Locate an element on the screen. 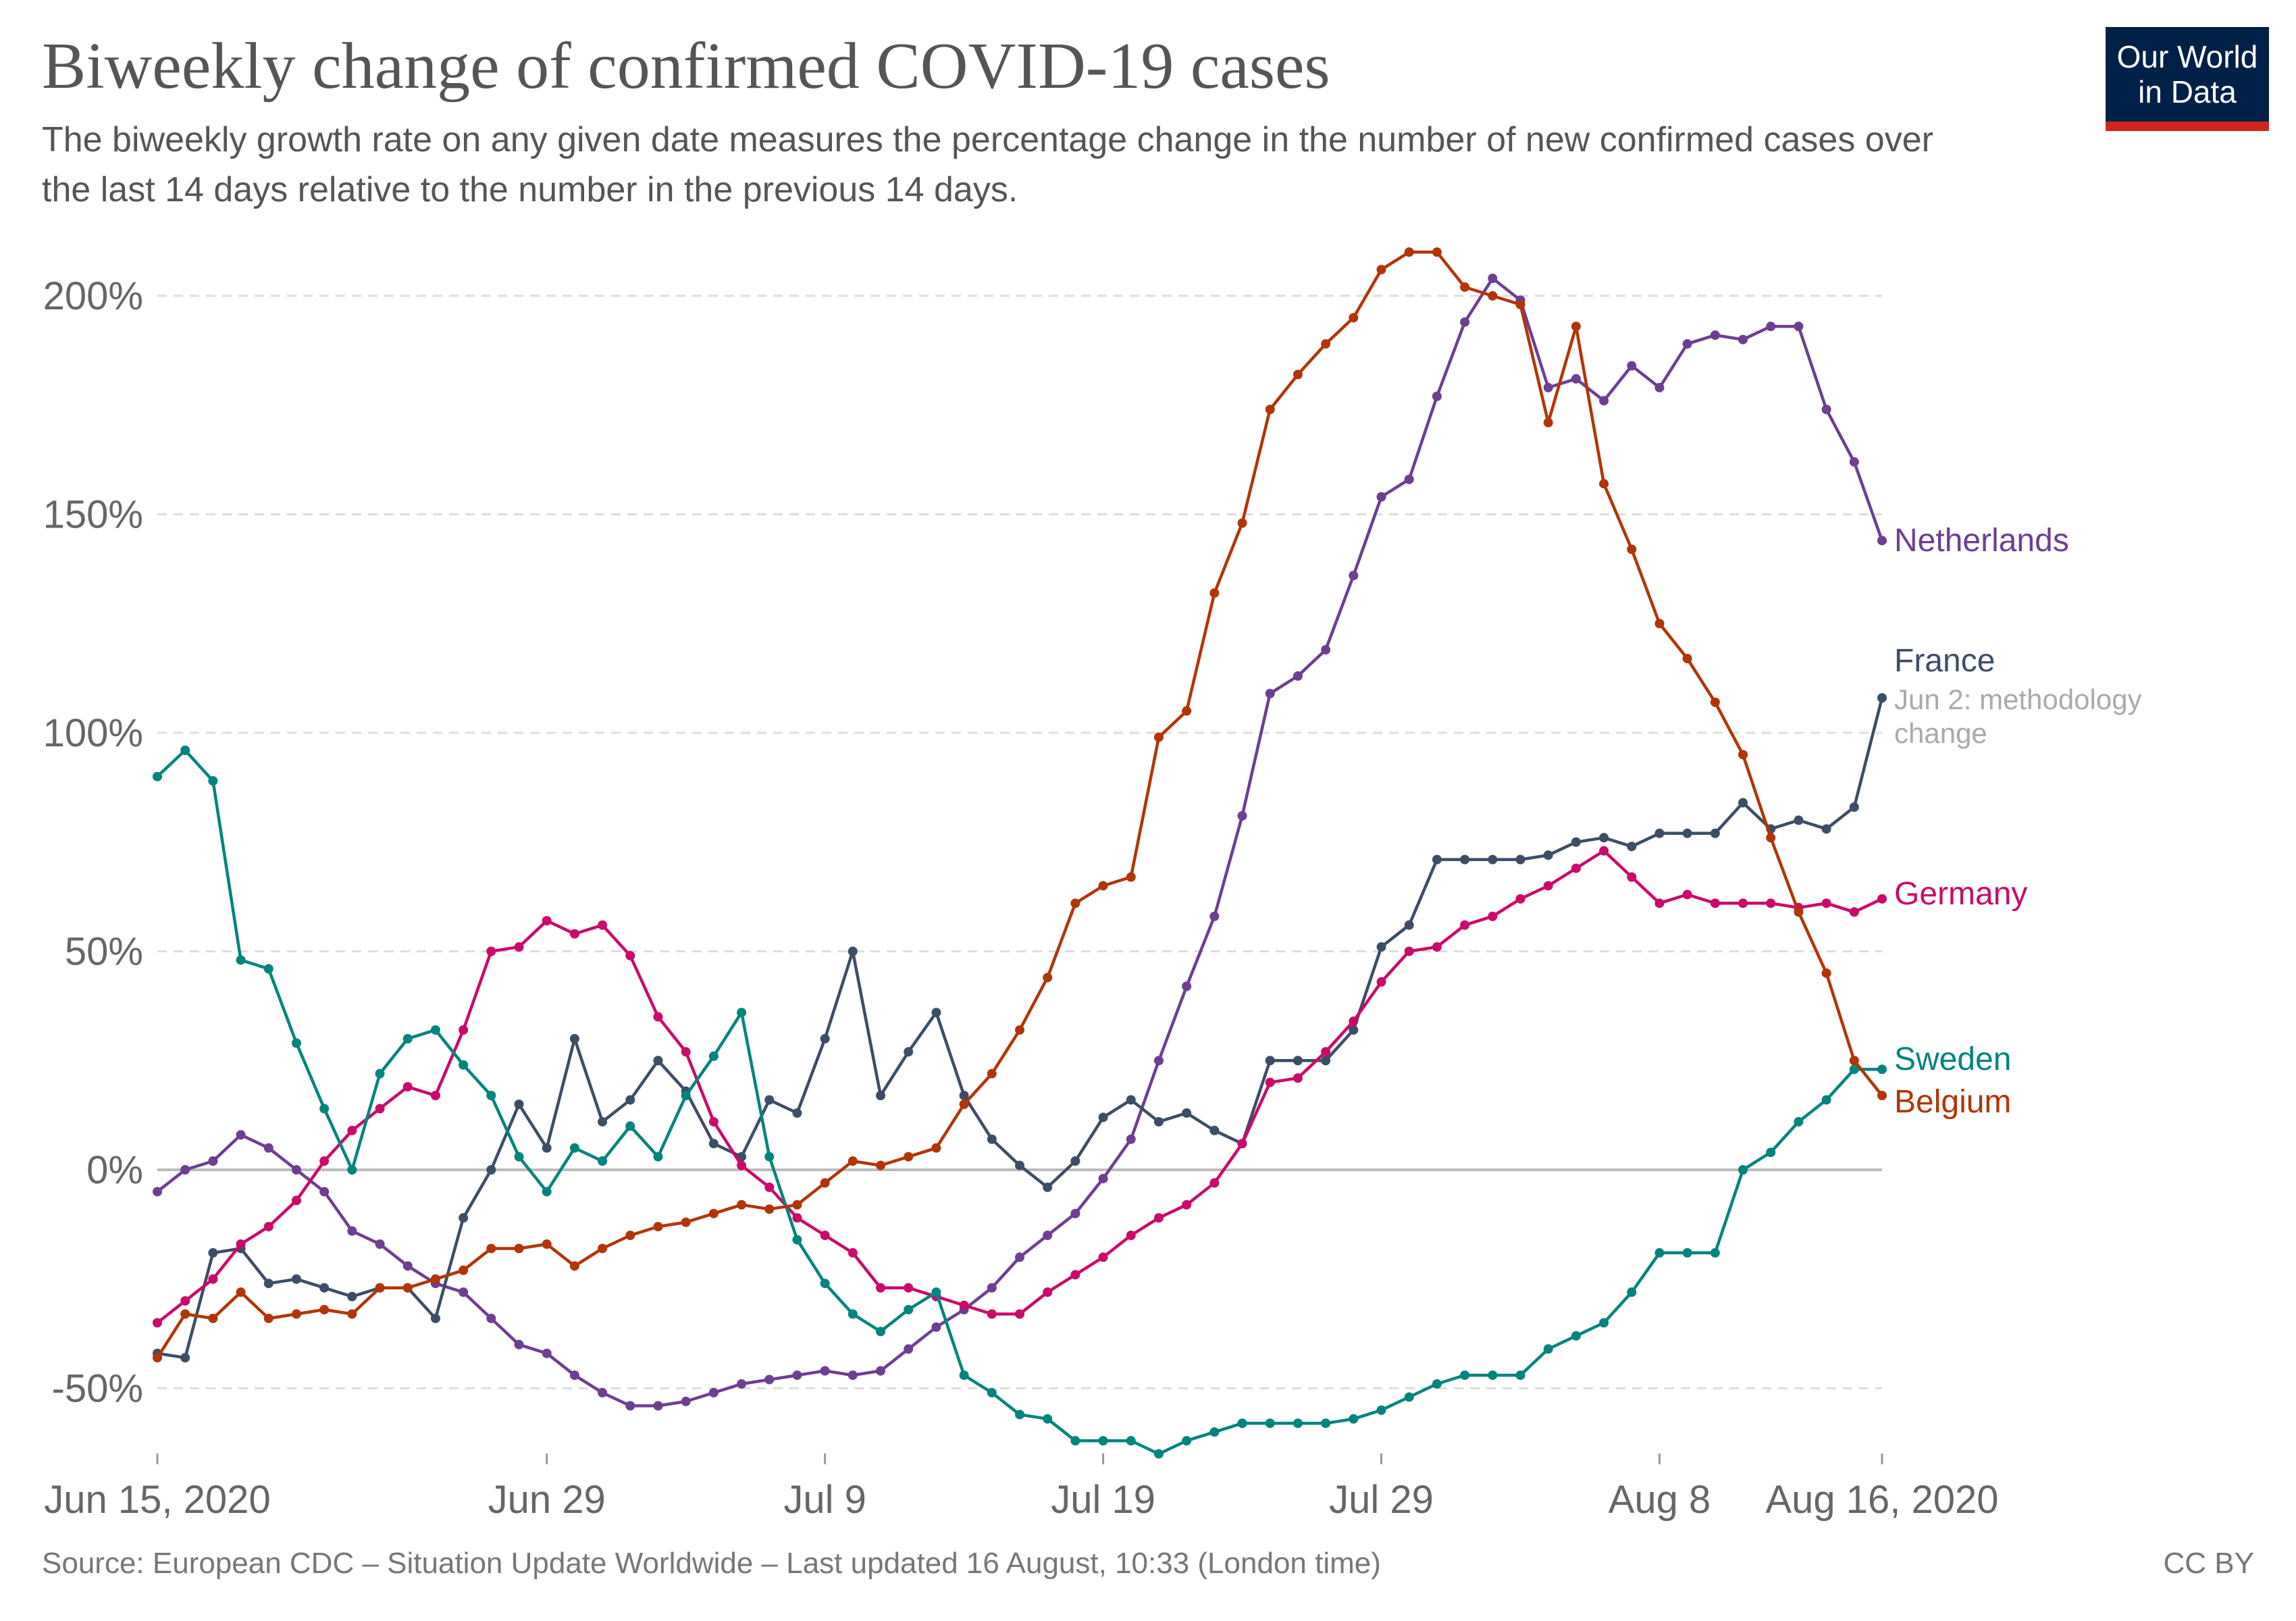  legend-label-germany: Germany is located at coordinates (1960, 894).